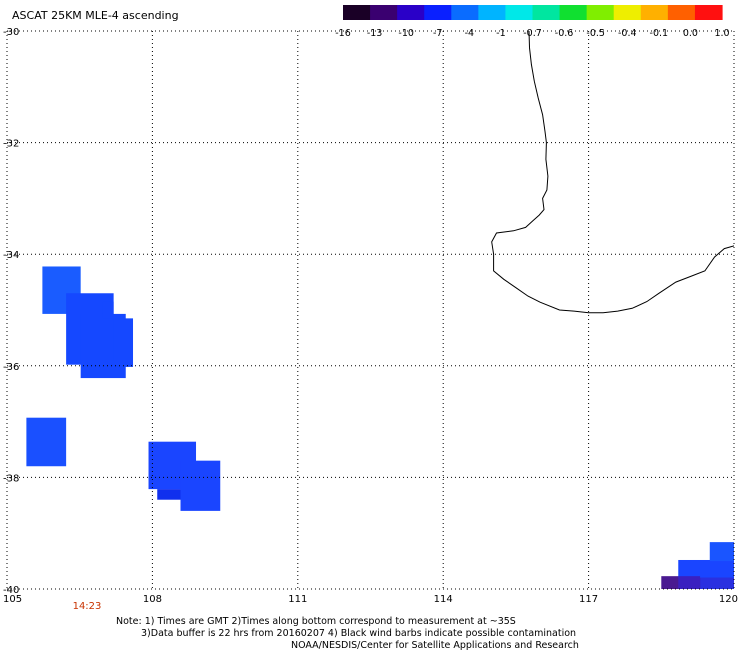  I want to click on colorbar-tick-label: -16, so click(343, 33).